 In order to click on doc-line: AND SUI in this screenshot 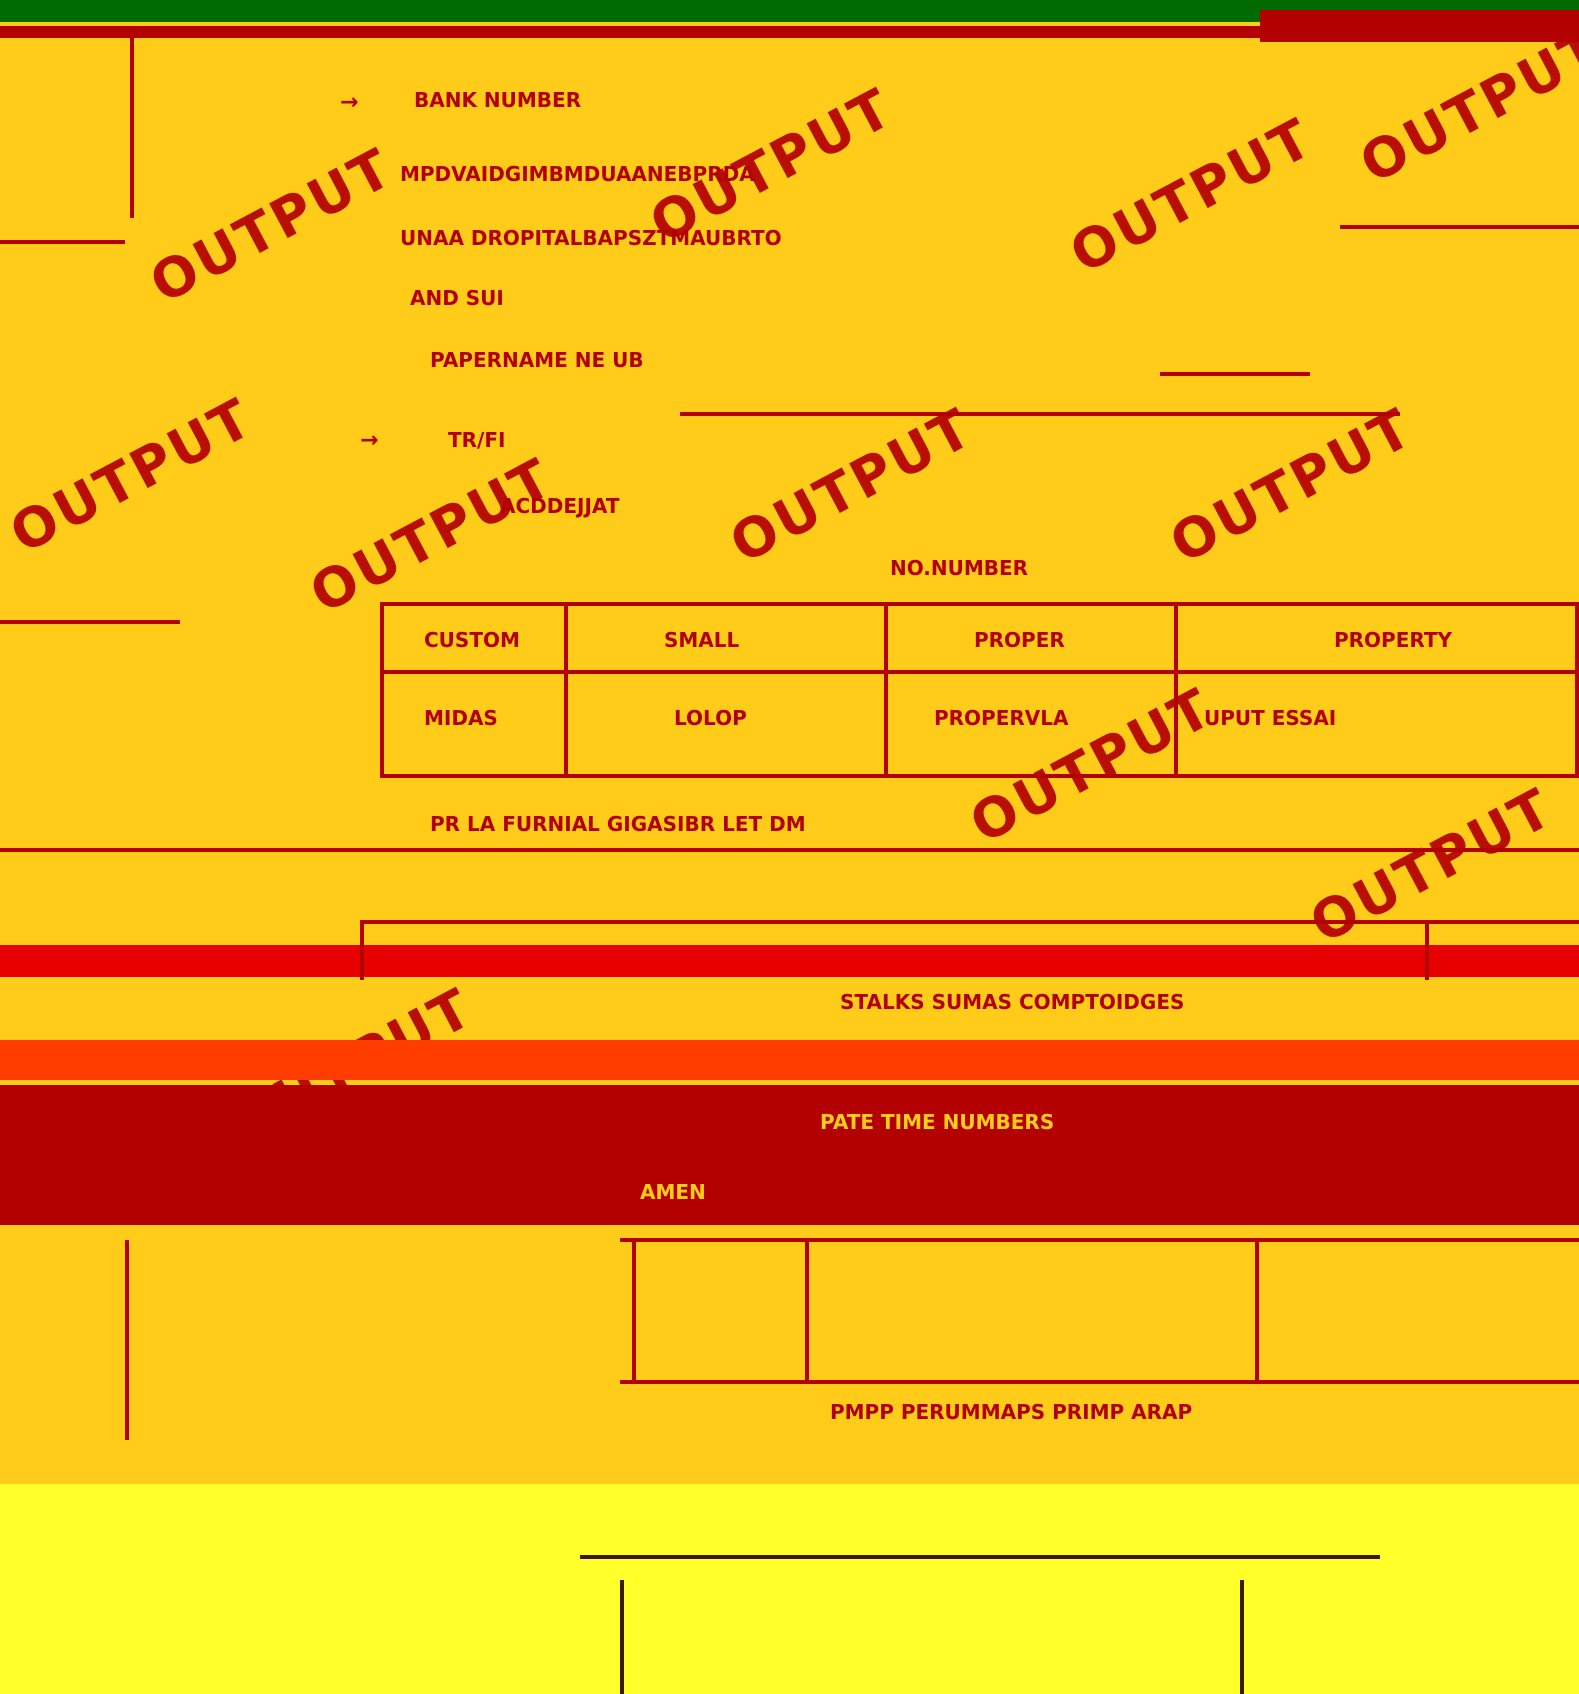, I will do `click(457, 298)`.